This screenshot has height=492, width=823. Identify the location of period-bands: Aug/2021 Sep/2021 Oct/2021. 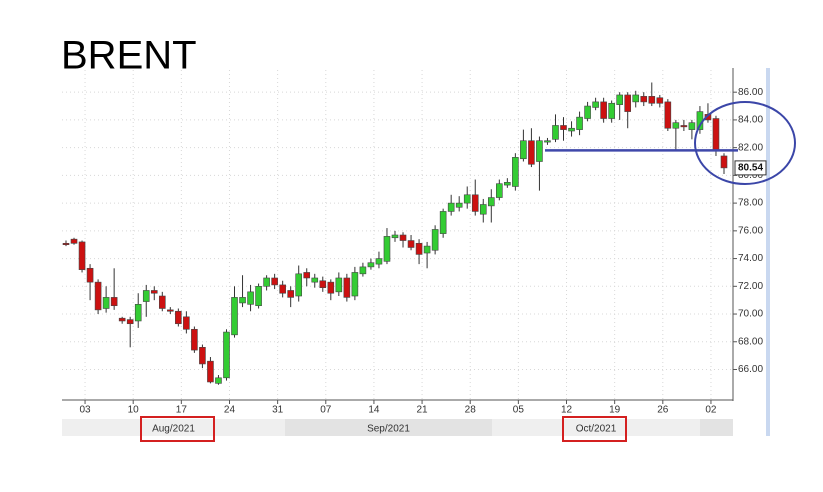
(397, 427).